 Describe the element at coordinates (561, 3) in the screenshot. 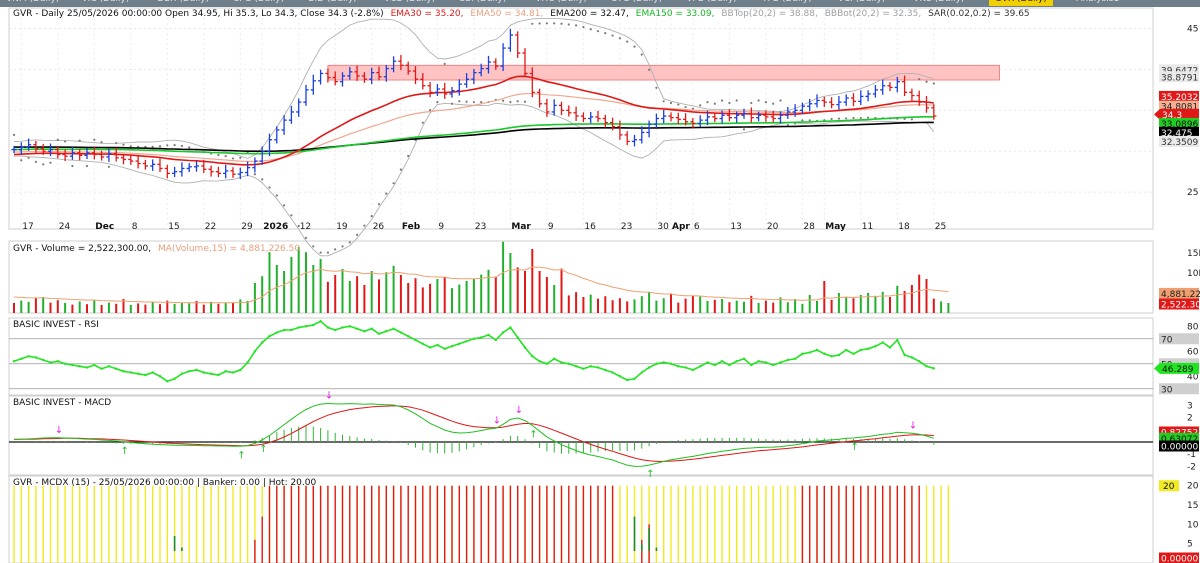

I see `symbol-tab: VHC (Daily)` at that location.